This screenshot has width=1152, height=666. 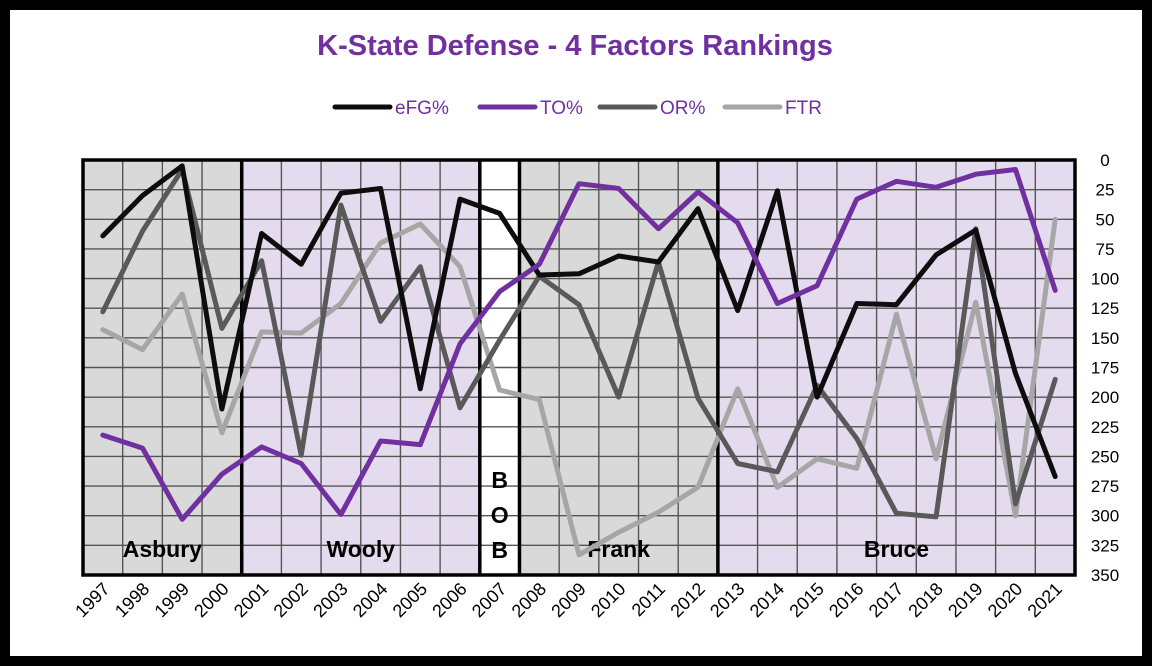 What do you see at coordinates (489, 600) in the screenshot?
I see `x-tick-label: 2007` at bounding box center [489, 600].